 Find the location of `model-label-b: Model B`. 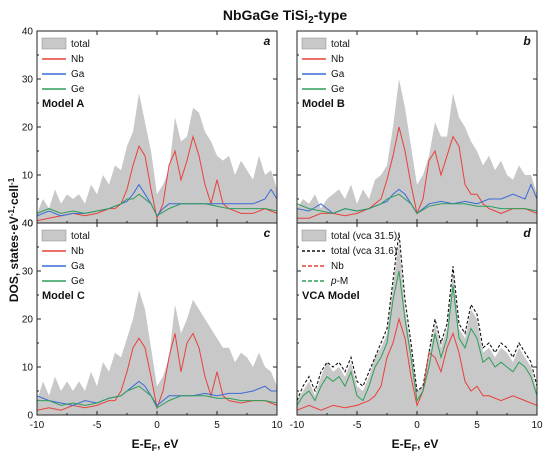

model-label-b: Model B is located at coordinates (323, 104).